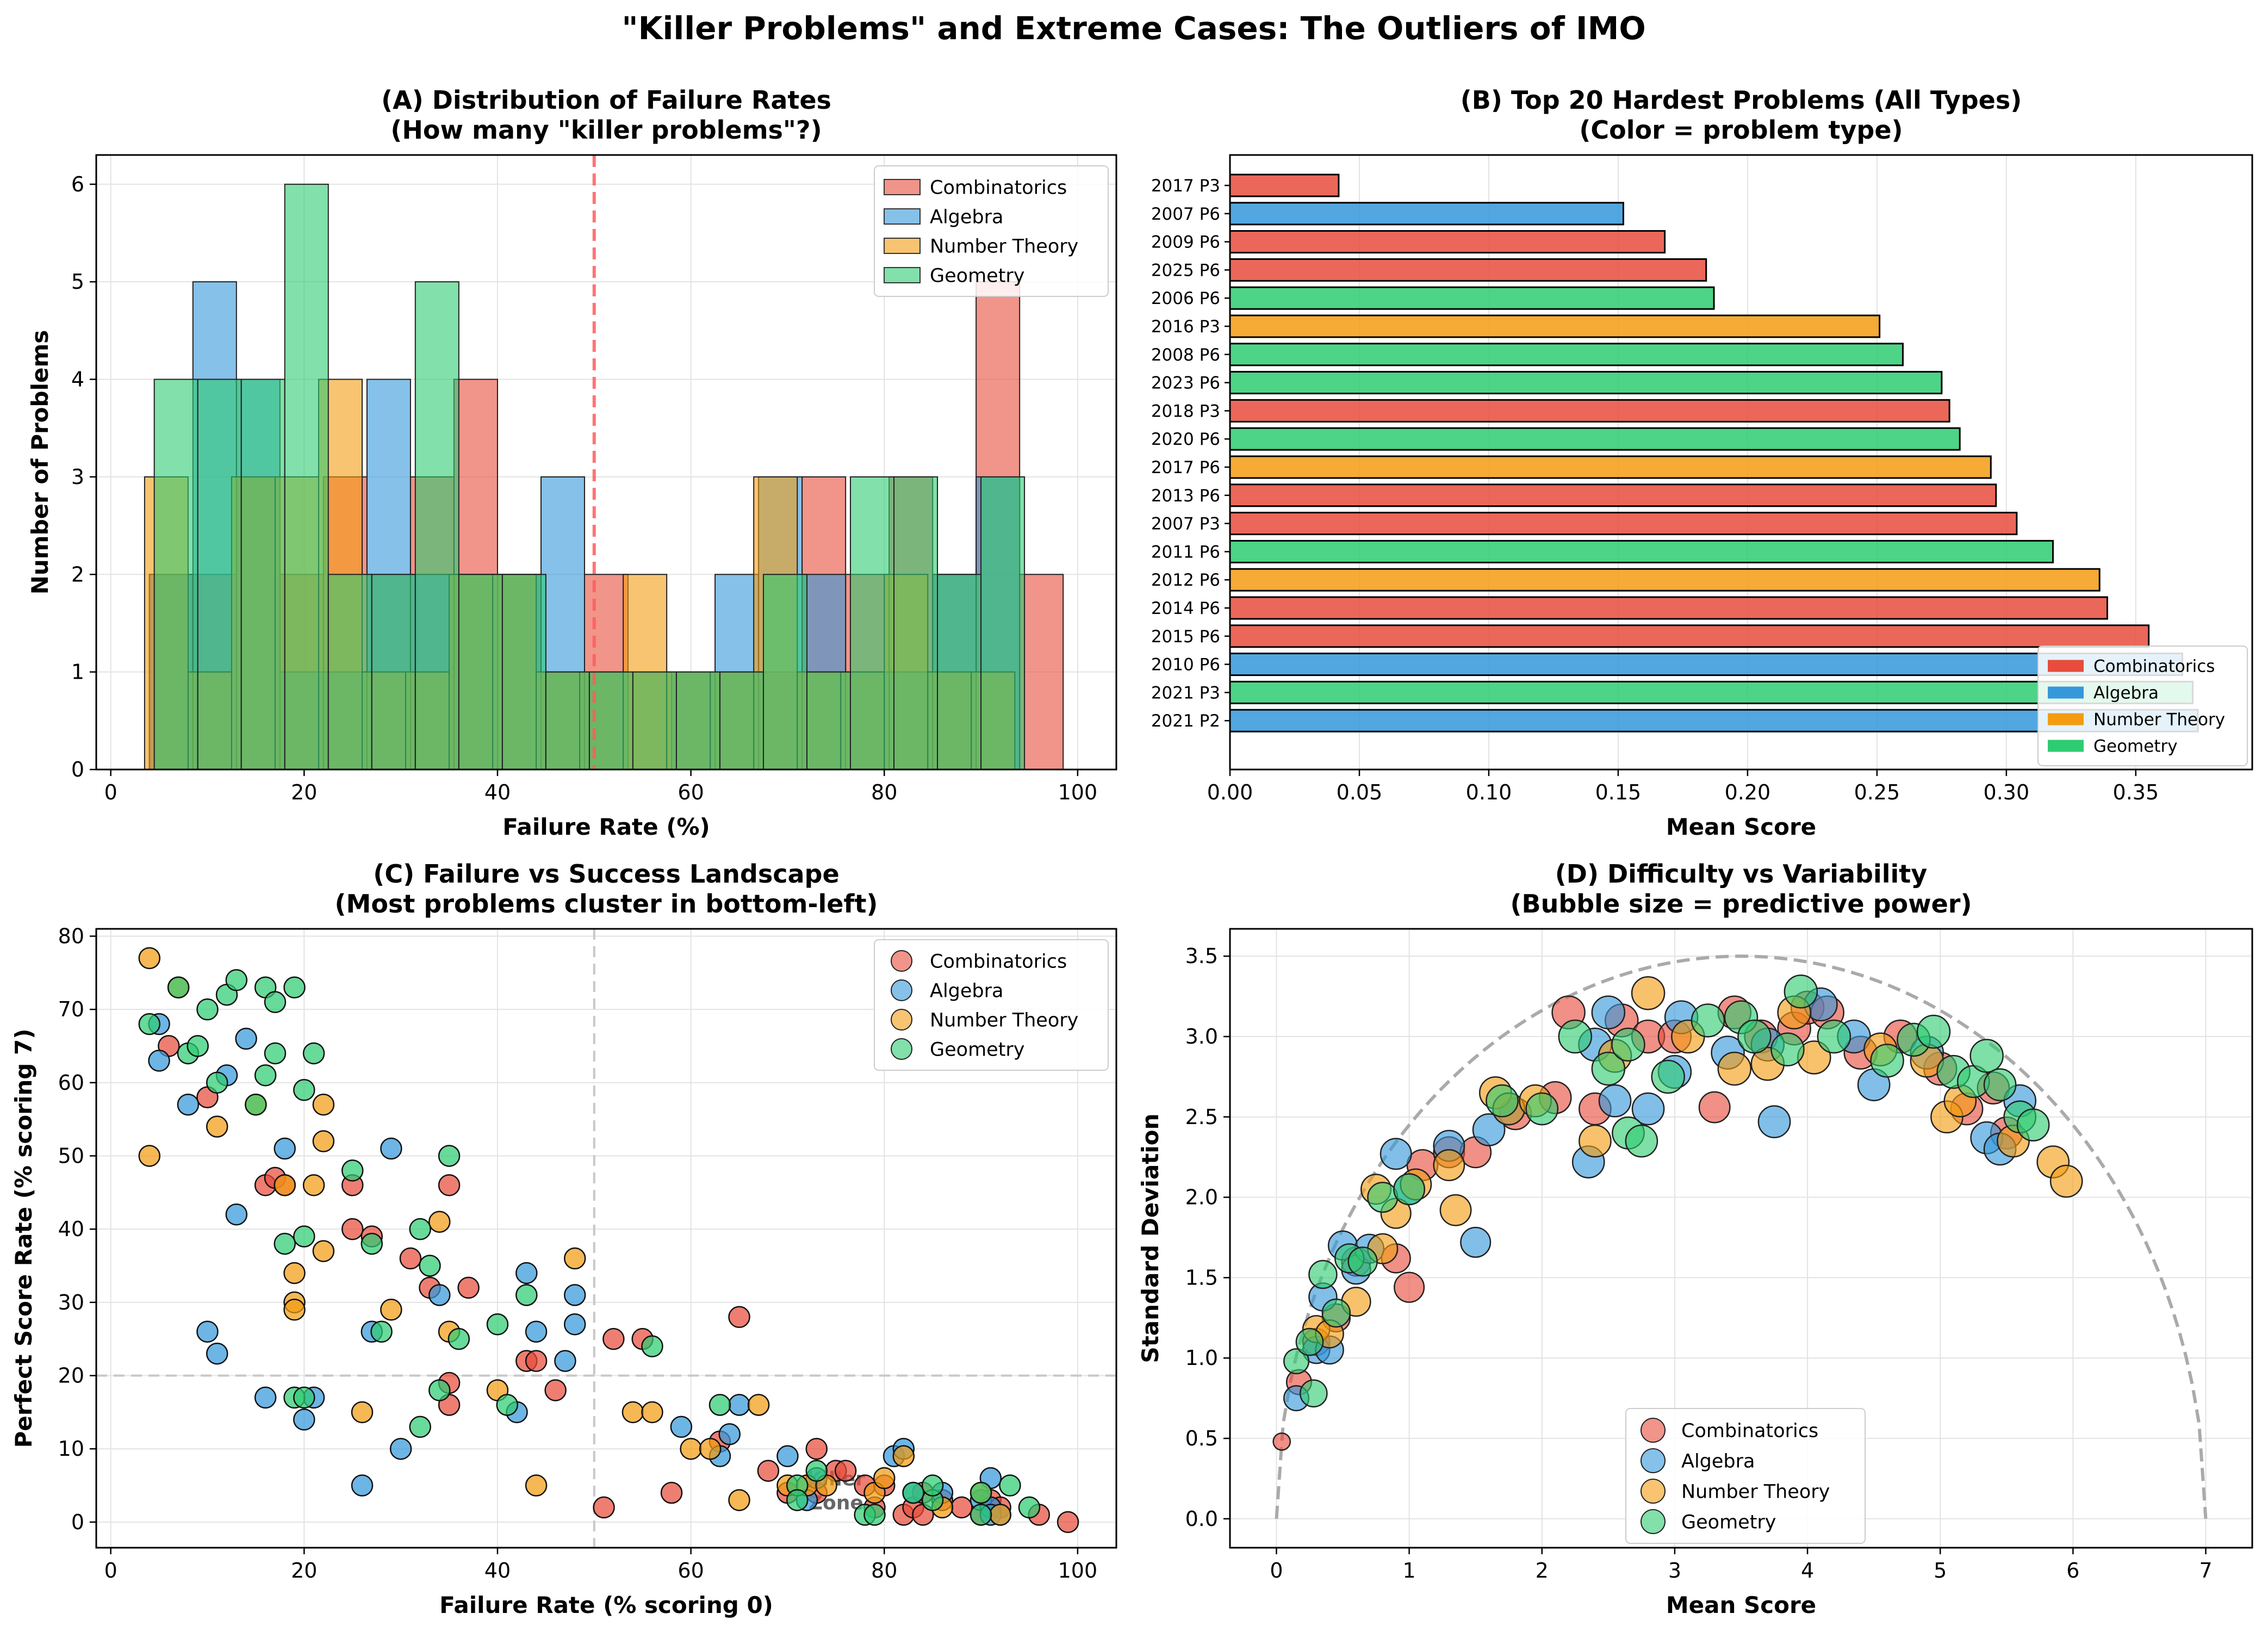 The width and height of the screenshot is (2268, 1632). Describe the element at coordinates (1186, 721) in the screenshot. I see `problem-label: 2021 P2` at that location.